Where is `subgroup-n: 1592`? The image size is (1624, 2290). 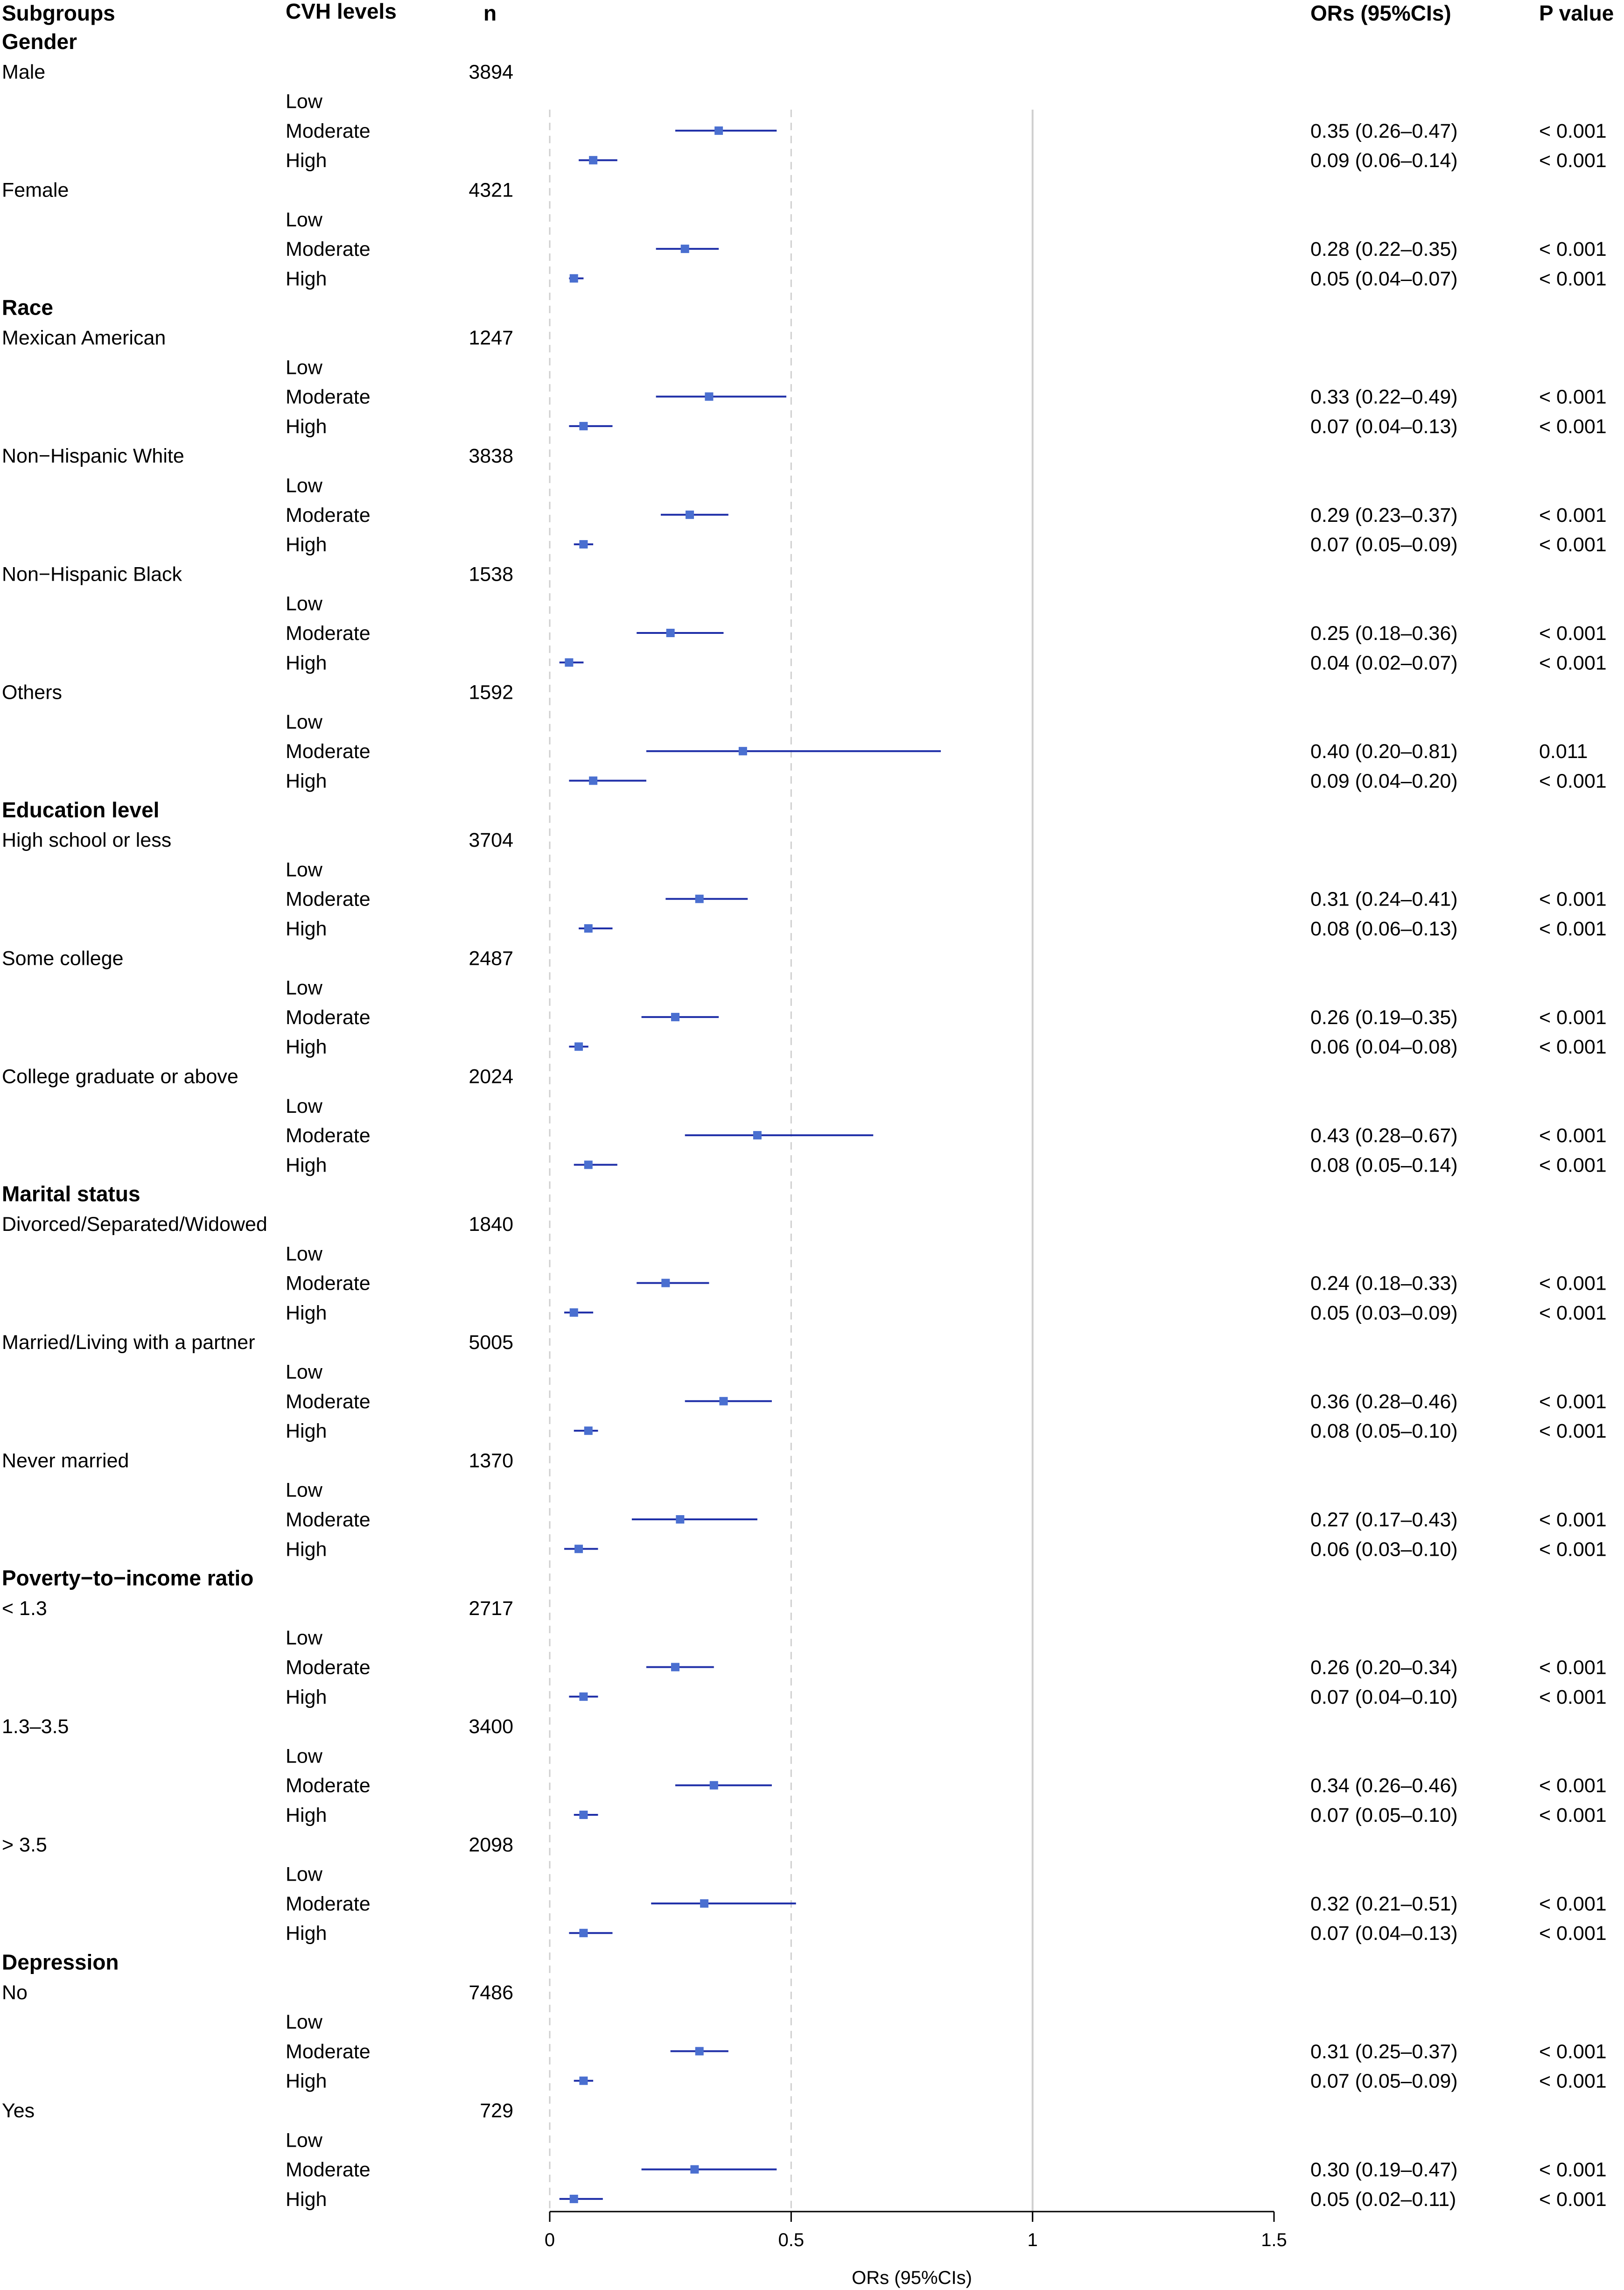 subgroup-n: 1592 is located at coordinates (491, 692).